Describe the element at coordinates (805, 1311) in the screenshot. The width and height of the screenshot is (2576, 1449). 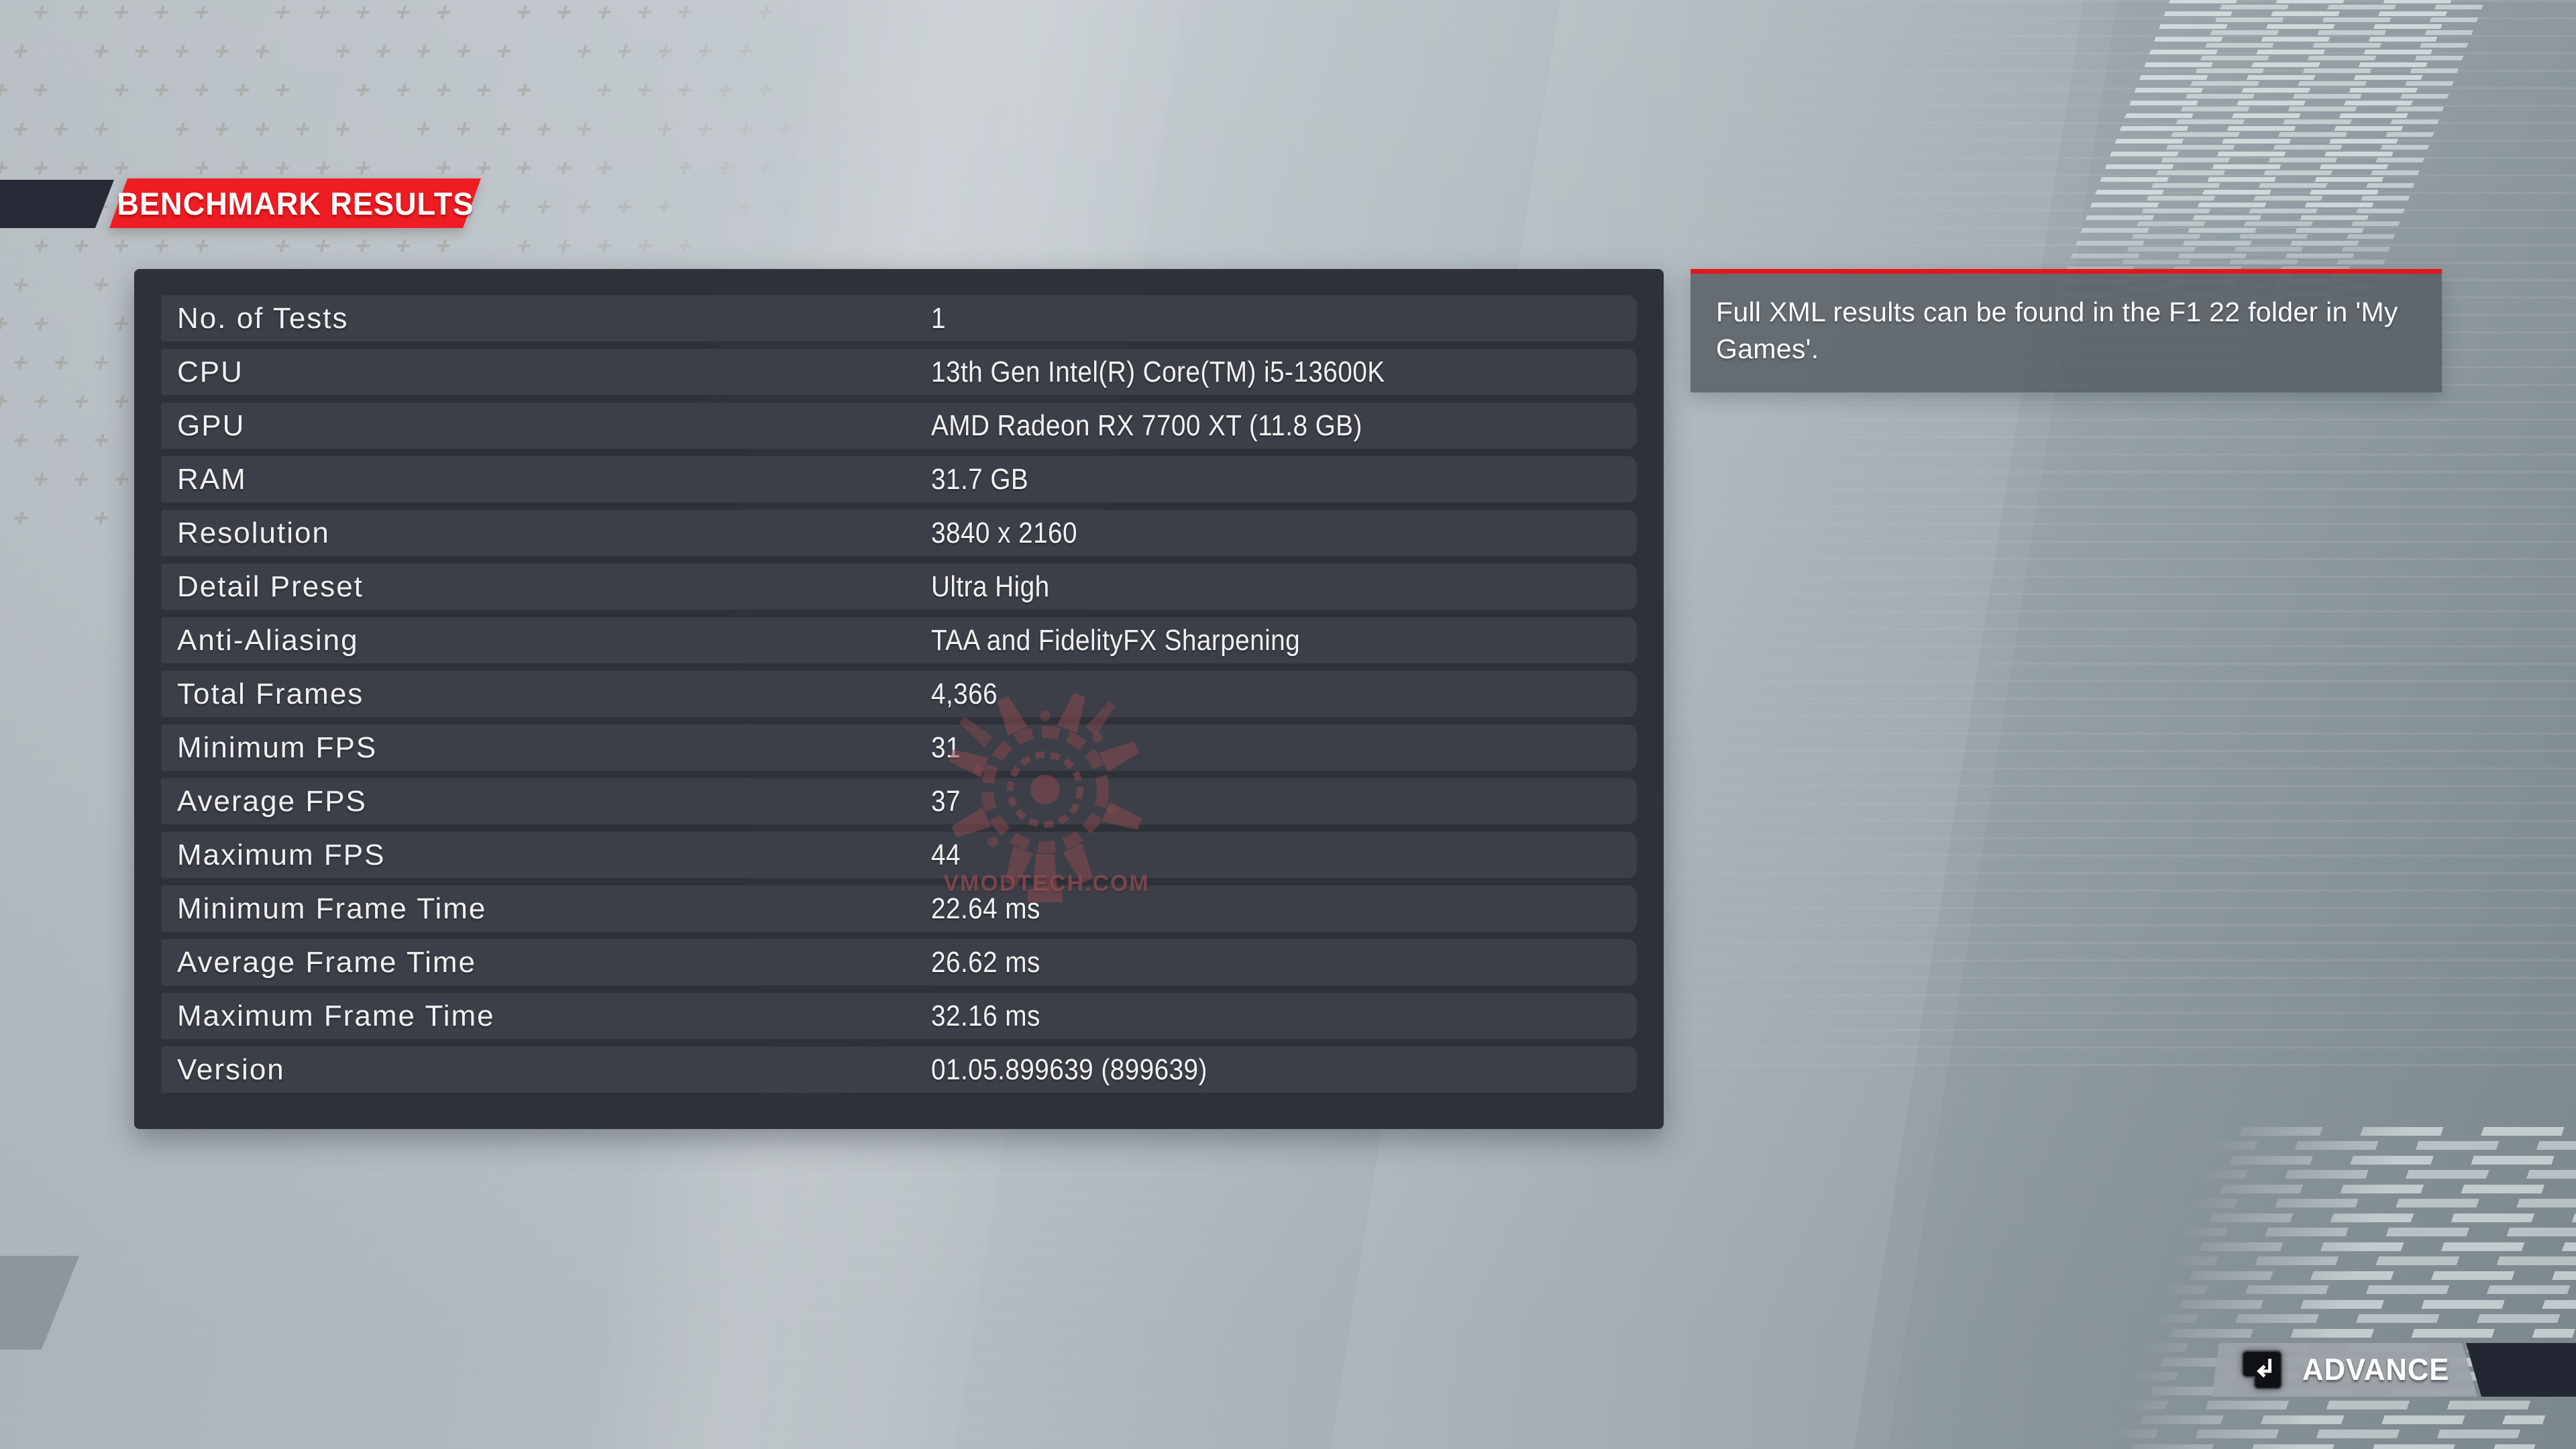
I see `background-streak-texture` at that location.